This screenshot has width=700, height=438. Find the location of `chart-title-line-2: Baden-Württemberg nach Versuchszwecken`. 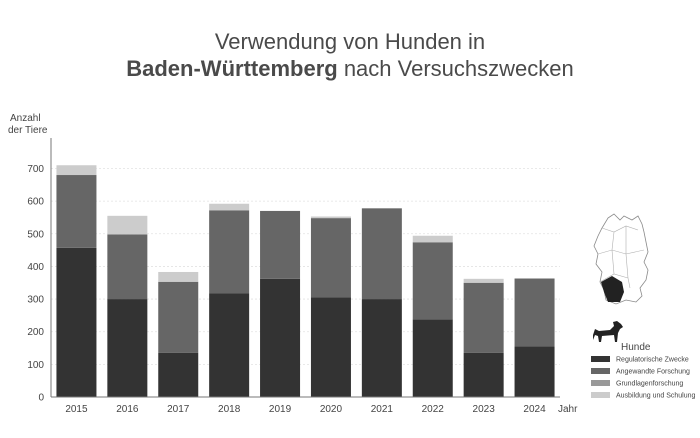

chart-title-line-2: Baden-Württemberg nach Versuchszwecken is located at coordinates (350, 68).